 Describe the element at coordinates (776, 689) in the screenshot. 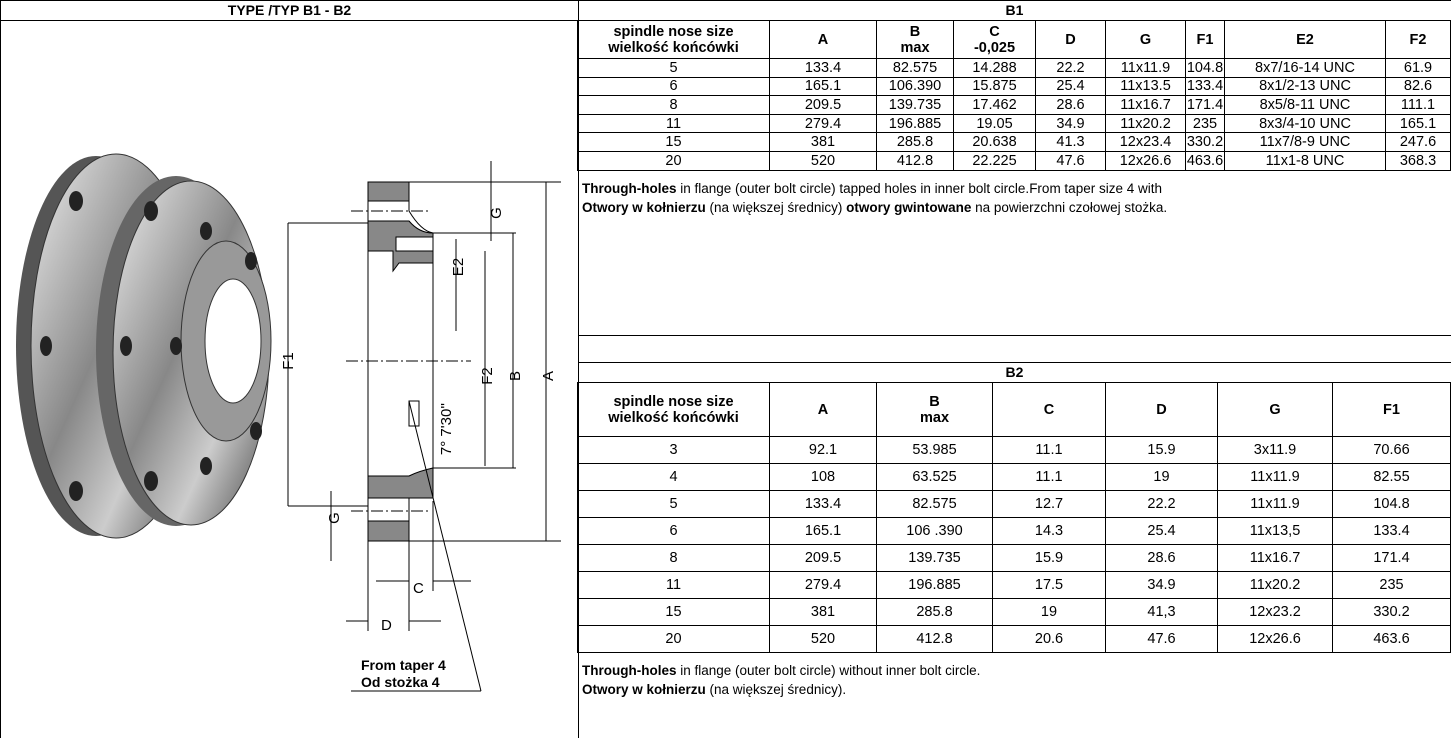

I see `note-text: (na większej średnicy).` at that location.